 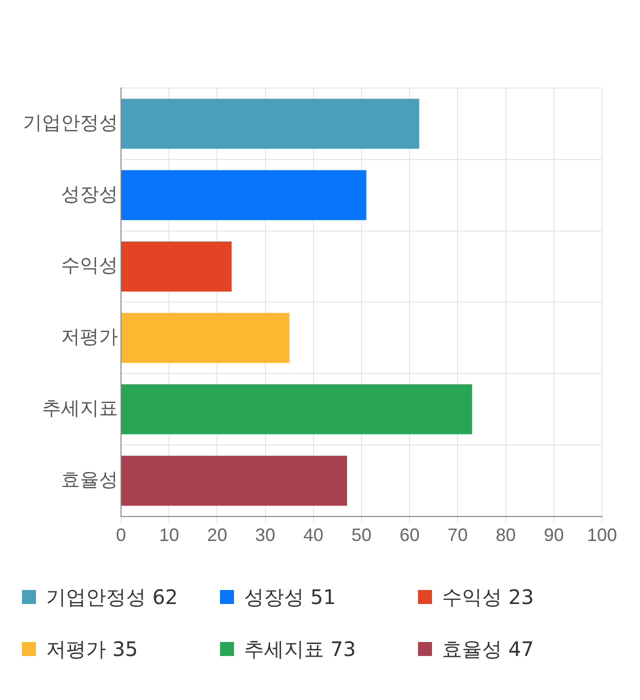 I want to click on category-label: 수익성 23, so click(x=488, y=597).